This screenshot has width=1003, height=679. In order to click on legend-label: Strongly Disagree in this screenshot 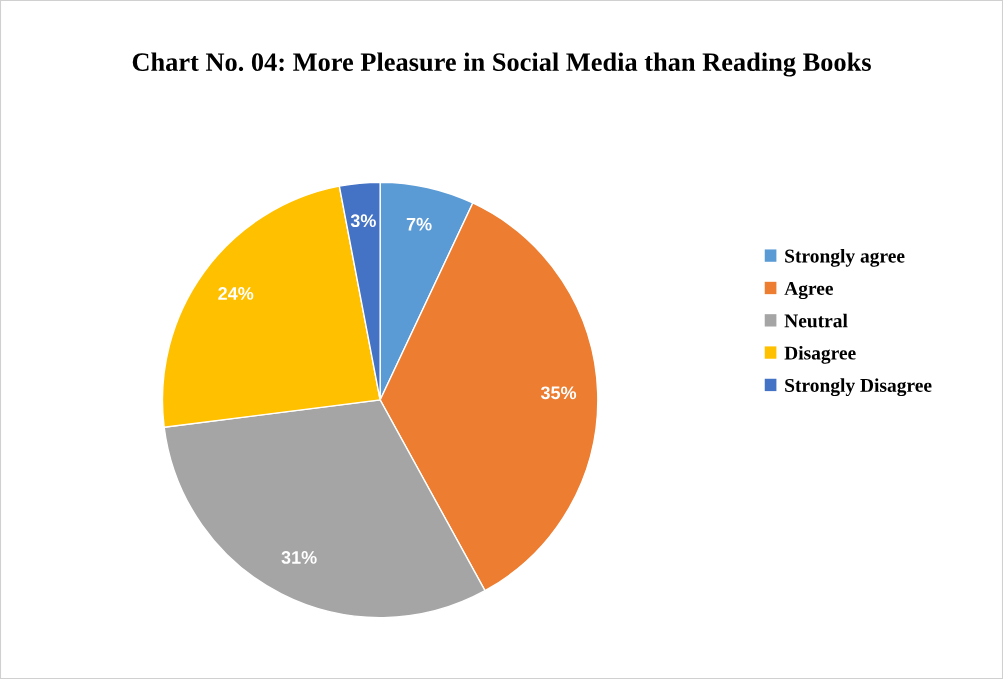, I will do `click(858, 387)`.